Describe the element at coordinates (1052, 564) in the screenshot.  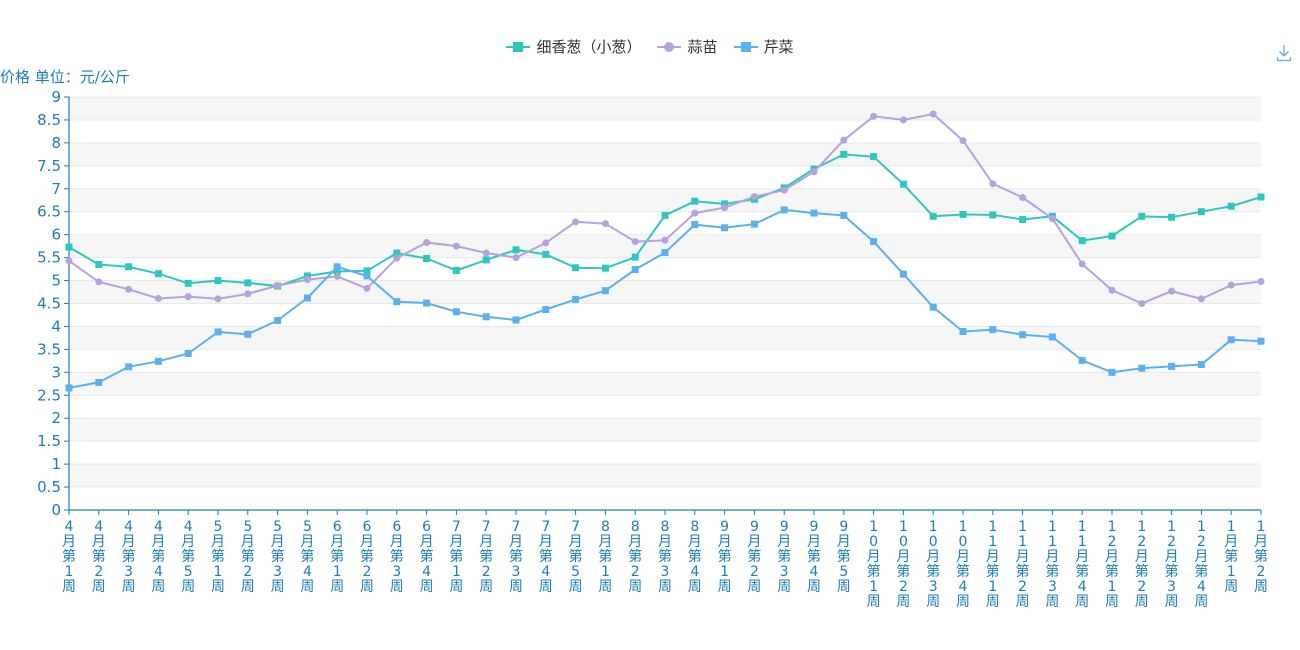
I see `x-tick-label: 1 1 月第 3 周` at that location.